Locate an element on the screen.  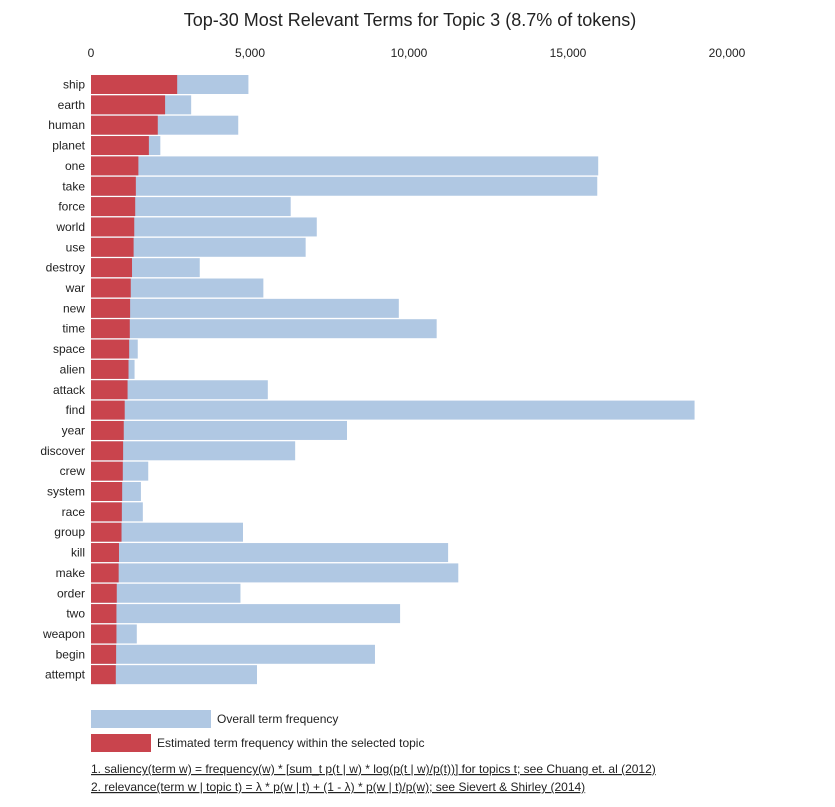
term-label: make is located at coordinates (71, 573).